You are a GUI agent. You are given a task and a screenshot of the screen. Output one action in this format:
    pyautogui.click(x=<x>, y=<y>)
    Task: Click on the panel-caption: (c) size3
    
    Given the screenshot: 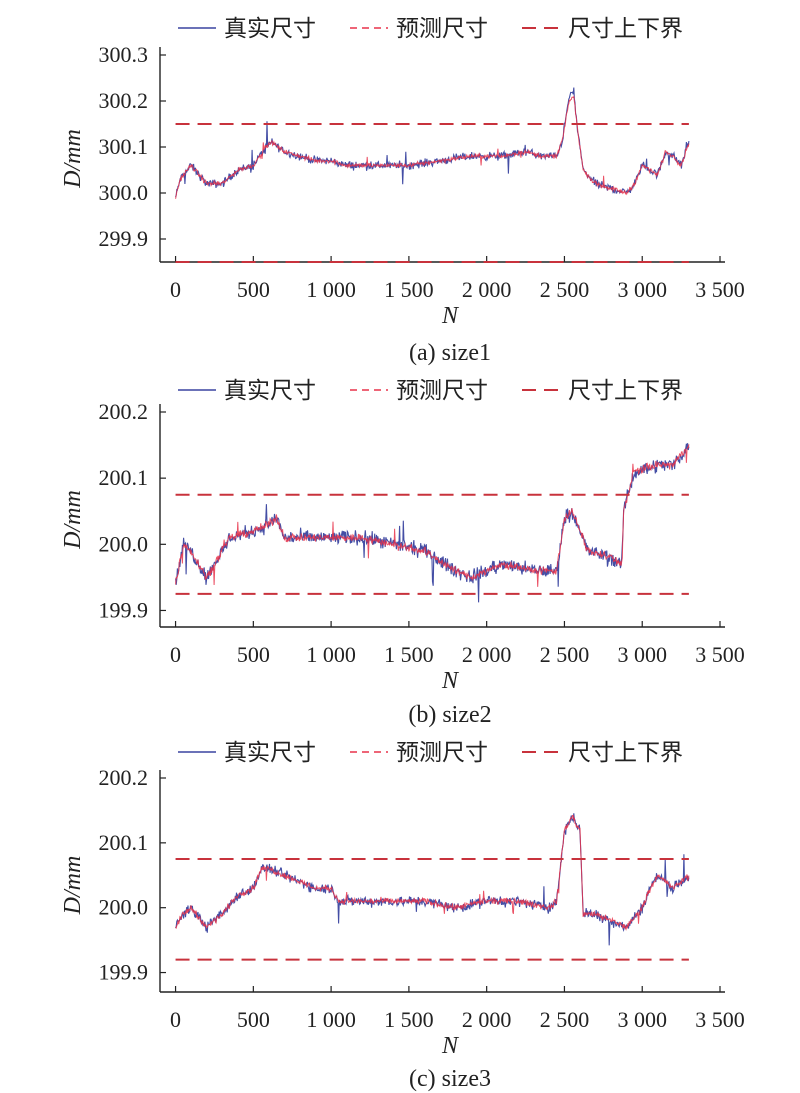 What is the action you would take?
    pyautogui.click(x=450, y=1079)
    